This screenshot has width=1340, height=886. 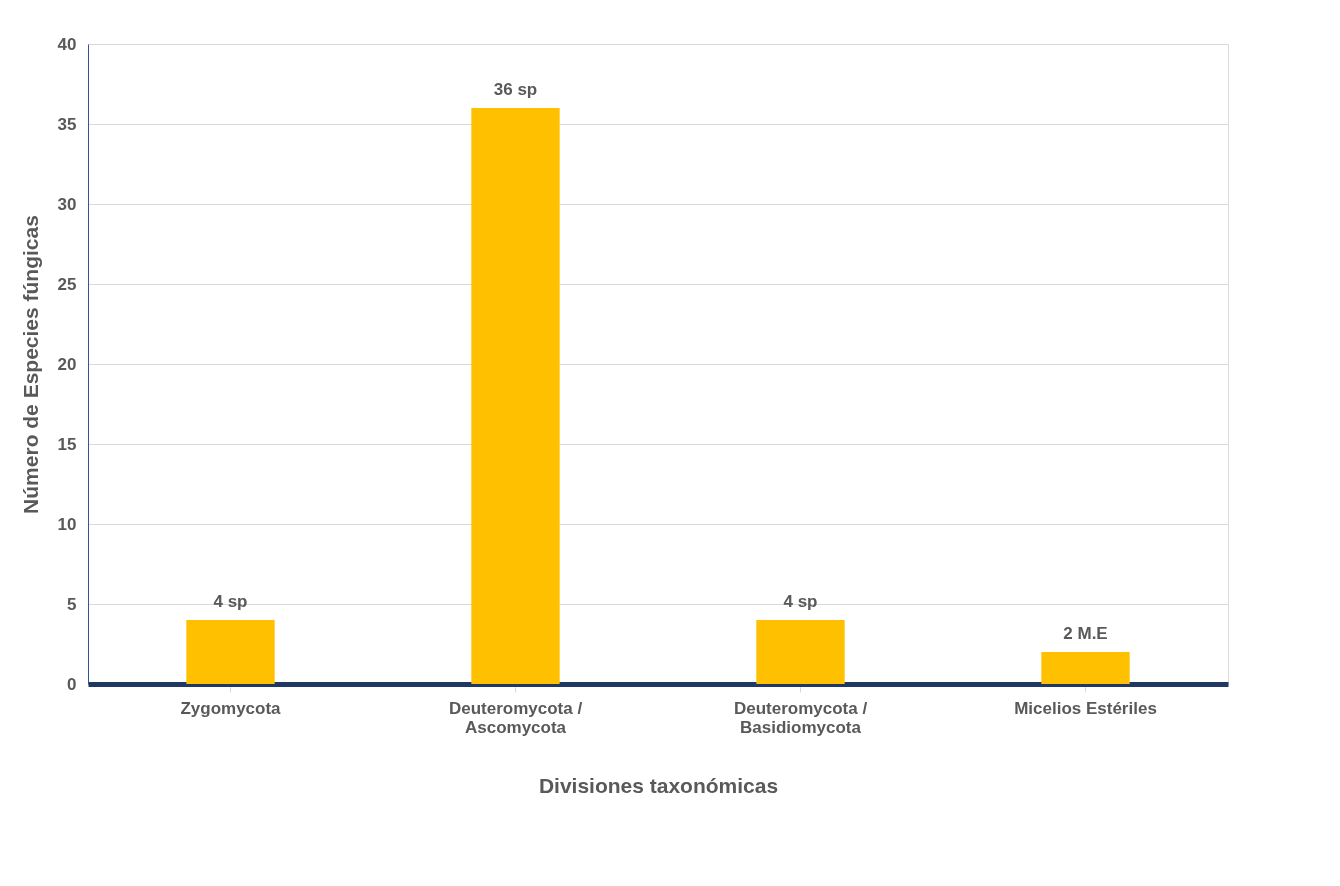 What do you see at coordinates (67, 204) in the screenshot?
I see `y-tick-label: 30` at bounding box center [67, 204].